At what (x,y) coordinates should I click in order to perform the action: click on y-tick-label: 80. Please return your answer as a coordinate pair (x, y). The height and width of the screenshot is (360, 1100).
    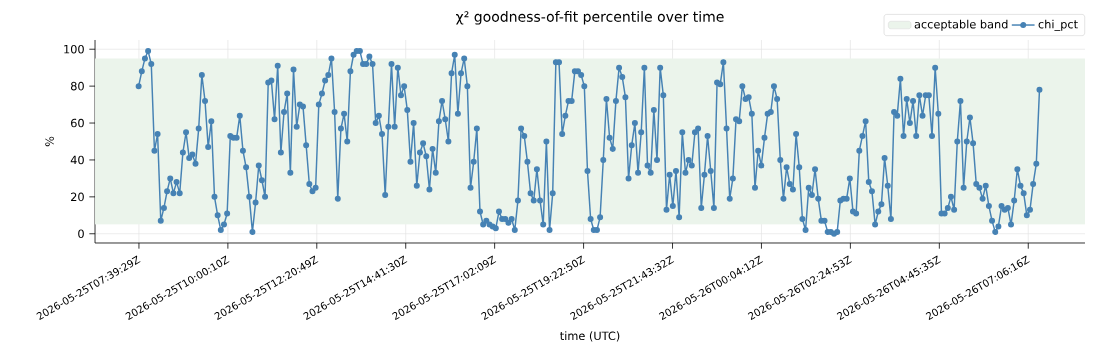
    Looking at the image, I should click on (77, 86).